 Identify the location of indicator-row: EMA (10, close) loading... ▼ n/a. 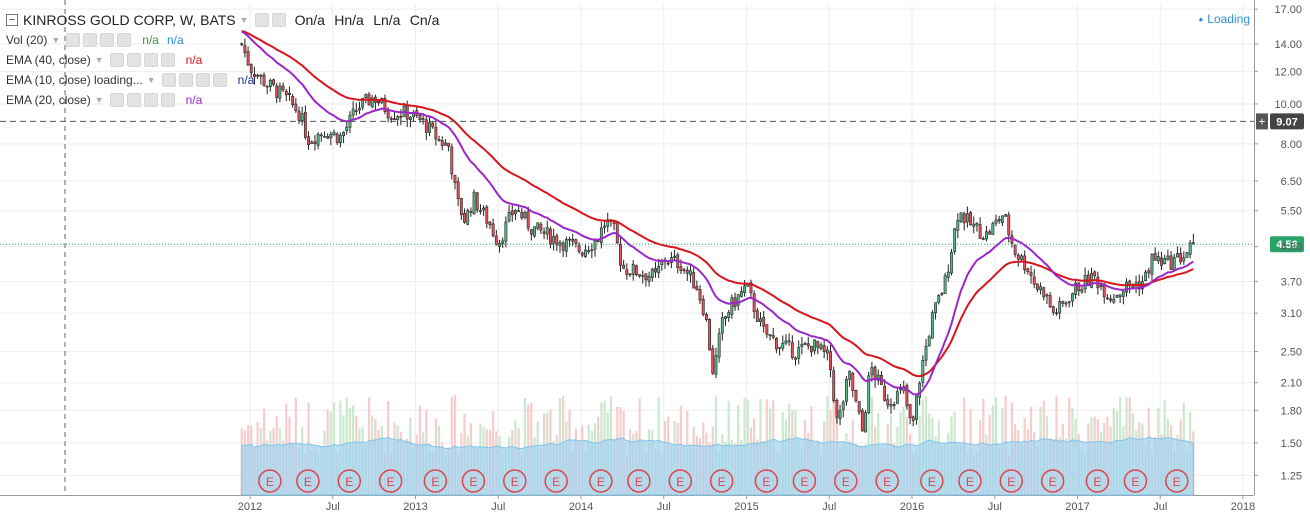
(222, 80).